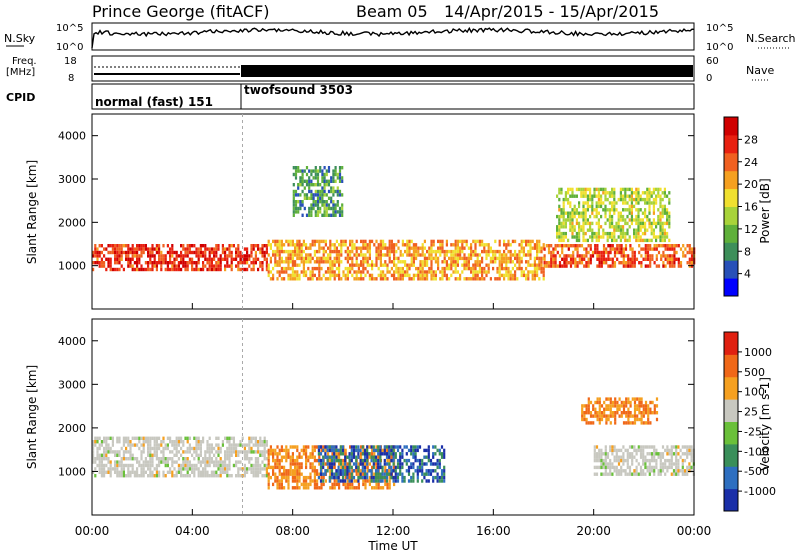  I want to click on nave-label: Nave, so click(760, 70).